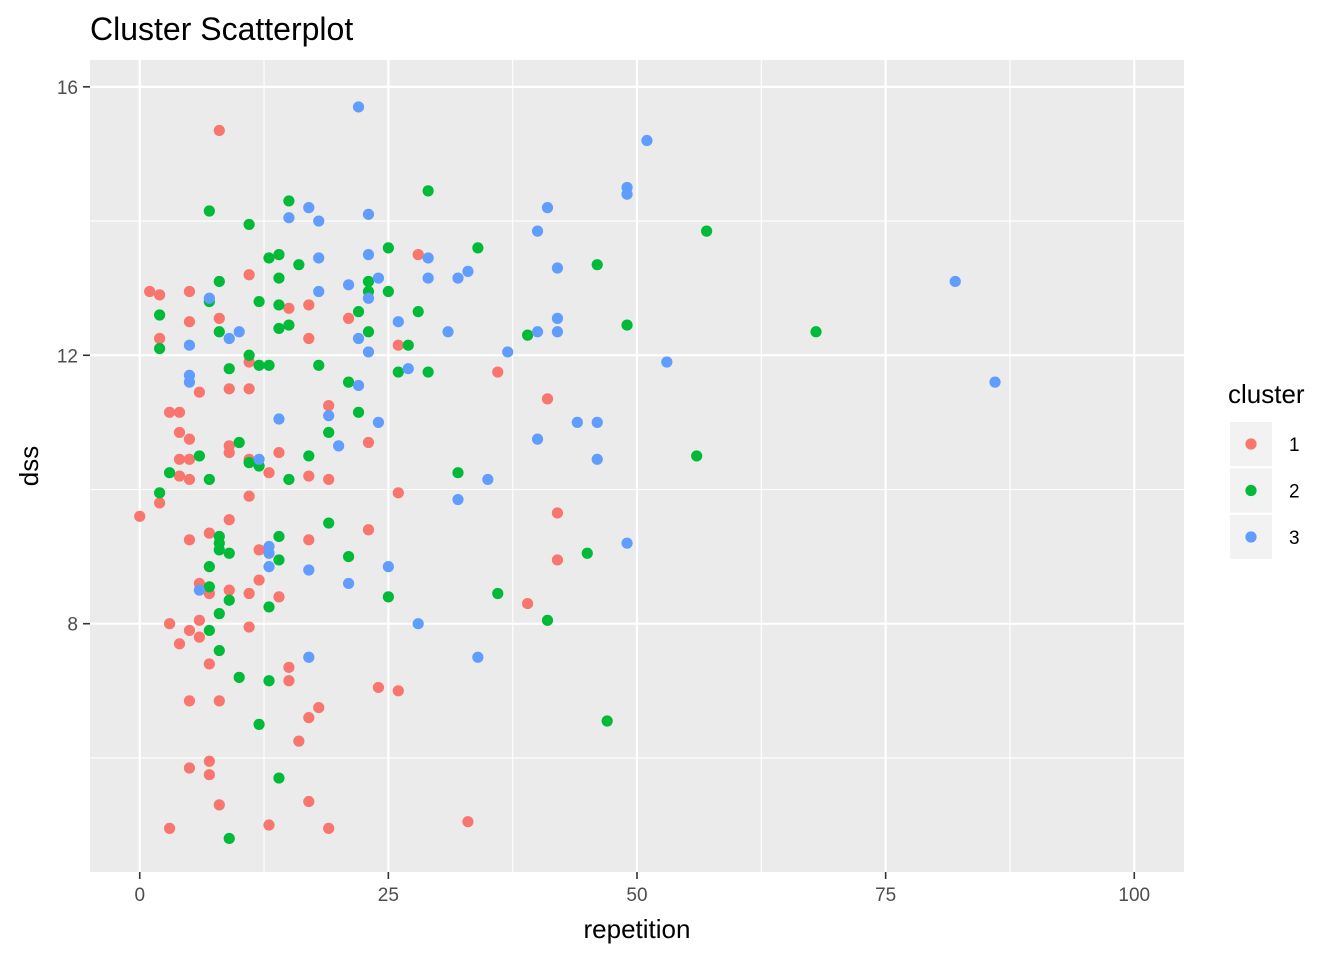 The image size is (1344, 960). Describe the element at coordinates (67, 356) in the screenshot. I see `y-tick-label: 12` at that location.